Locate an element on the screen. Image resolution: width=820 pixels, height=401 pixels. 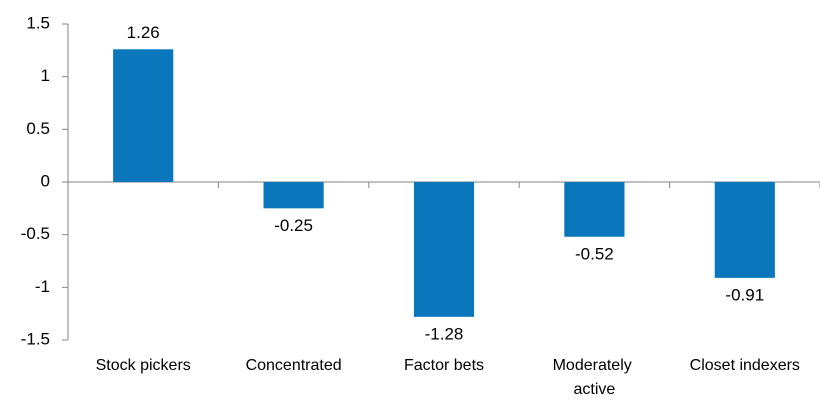
data-label: -1.28 is located at coordinates (444, 333).